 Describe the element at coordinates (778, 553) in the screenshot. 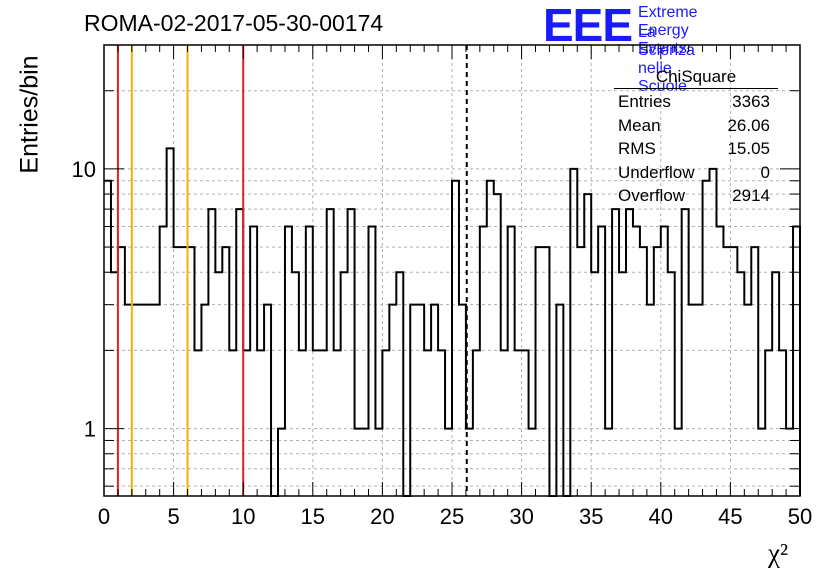

I see `x-axis-label: χ²` at that location.